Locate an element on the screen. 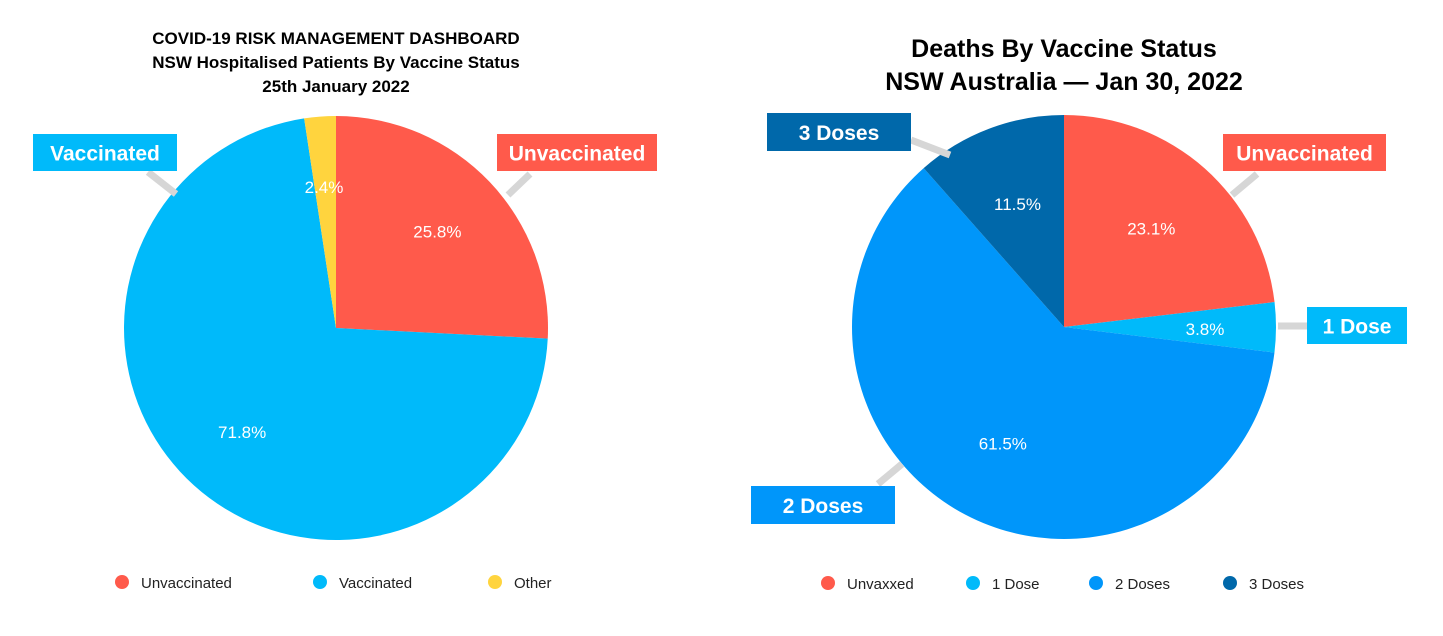 The height and width of the screenshot is (636, 1443). callout-leader-unvaccinated is located at coordinates (519, 184).